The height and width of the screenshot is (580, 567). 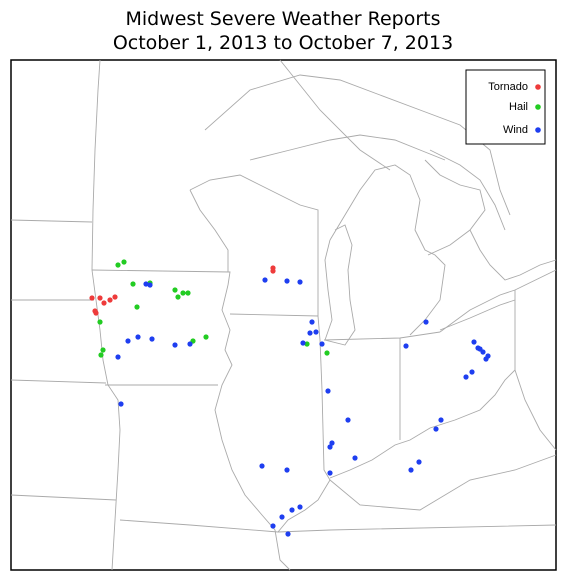 I want to click on legend-box, so click(x=505, y=107).